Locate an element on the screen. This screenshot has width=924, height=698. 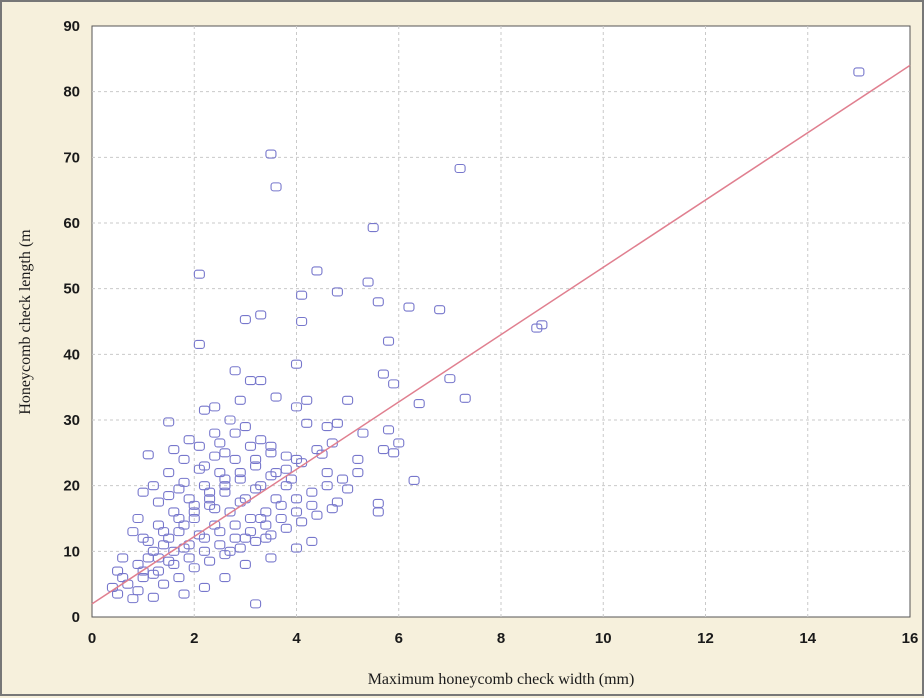
x-tick-label: 14 is located at coordinates (807, 638).